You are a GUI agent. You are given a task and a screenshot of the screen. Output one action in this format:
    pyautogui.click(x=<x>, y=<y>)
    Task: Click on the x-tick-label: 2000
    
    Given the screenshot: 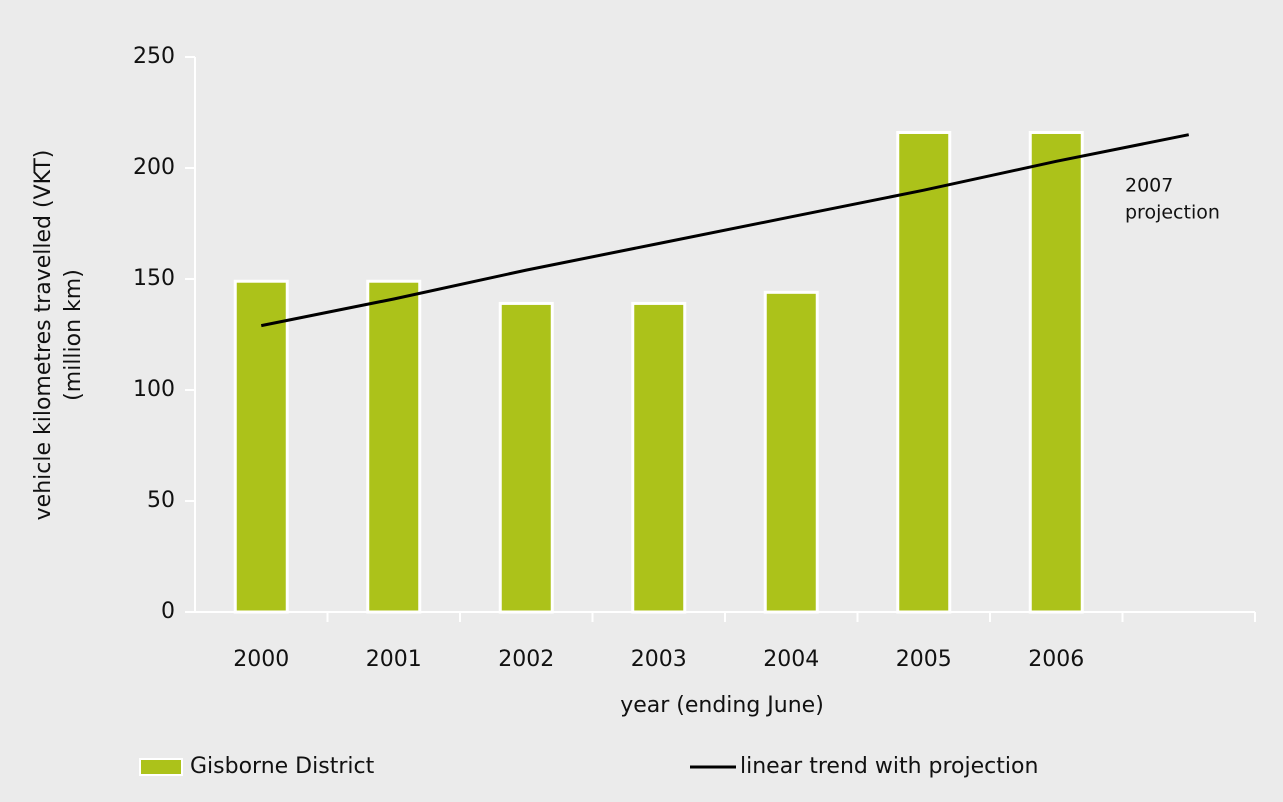 What is the action you would take?
    pyautogui.click(x=261, y=659)
    